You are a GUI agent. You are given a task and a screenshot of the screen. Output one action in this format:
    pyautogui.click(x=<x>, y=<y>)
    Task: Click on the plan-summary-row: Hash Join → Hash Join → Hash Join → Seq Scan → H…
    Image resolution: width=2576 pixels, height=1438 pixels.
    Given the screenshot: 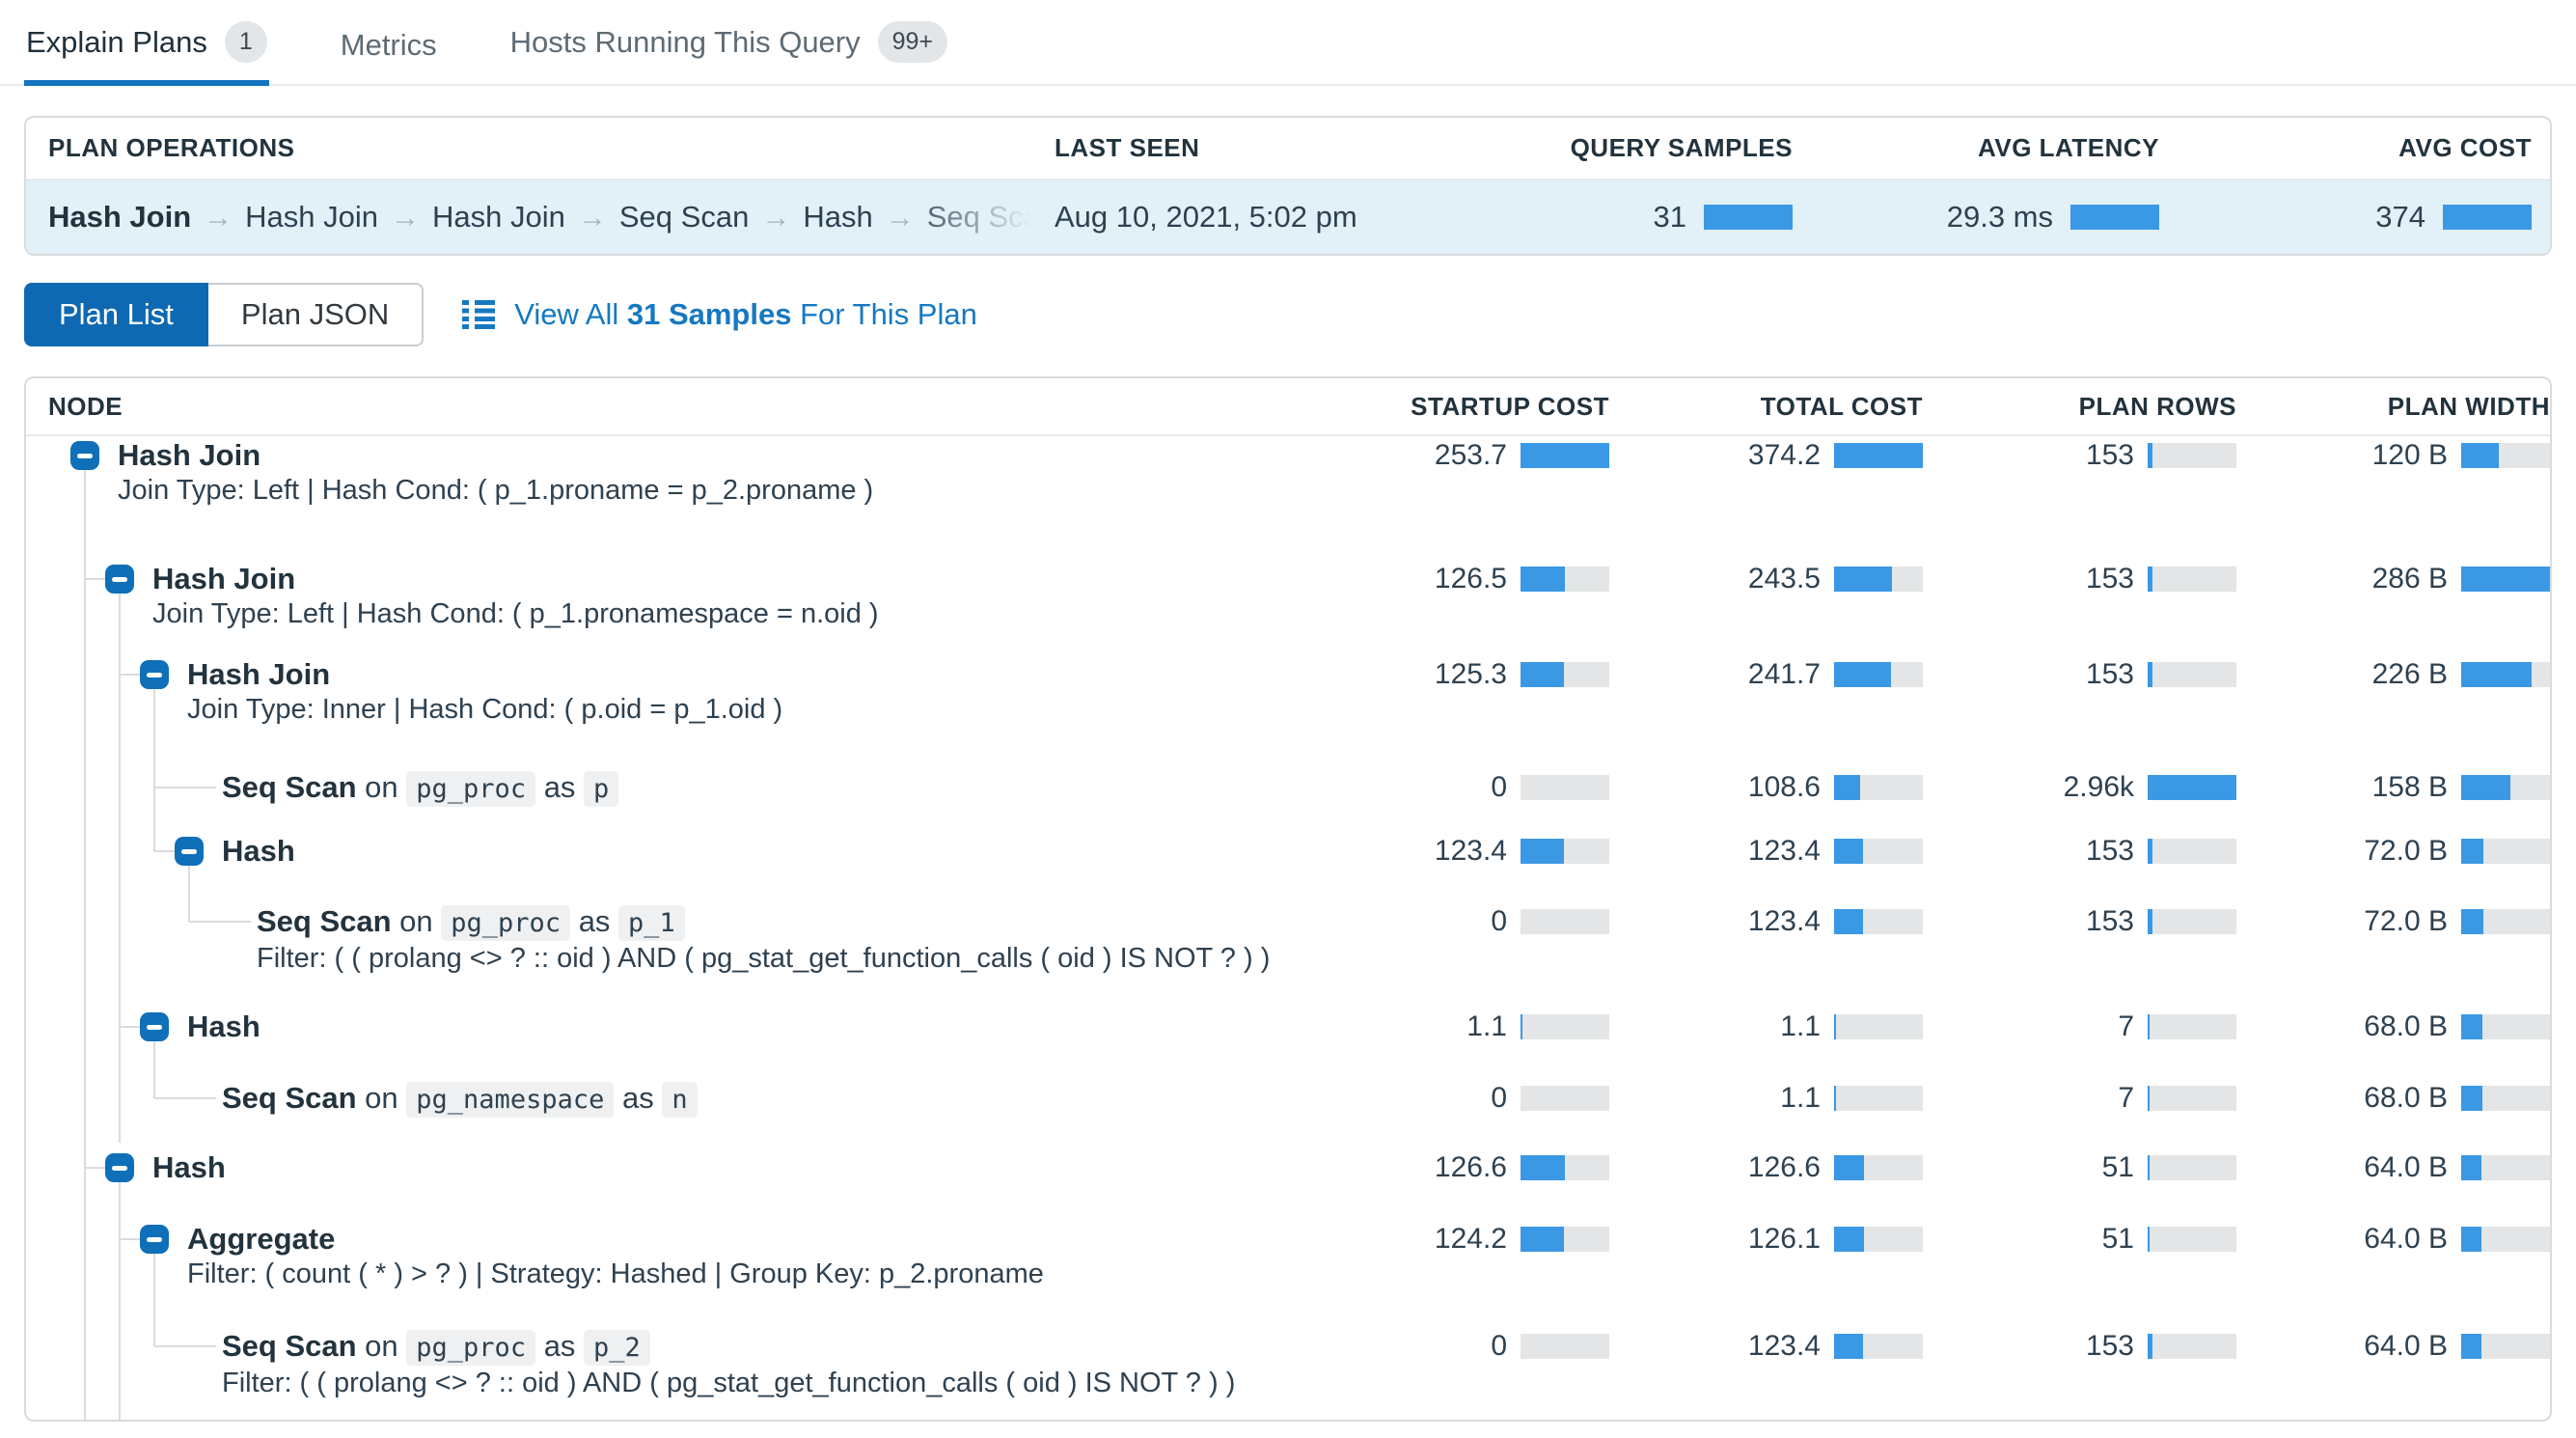 What is the action you would take?
    pyautogui.click(x=1288, y=217)
    